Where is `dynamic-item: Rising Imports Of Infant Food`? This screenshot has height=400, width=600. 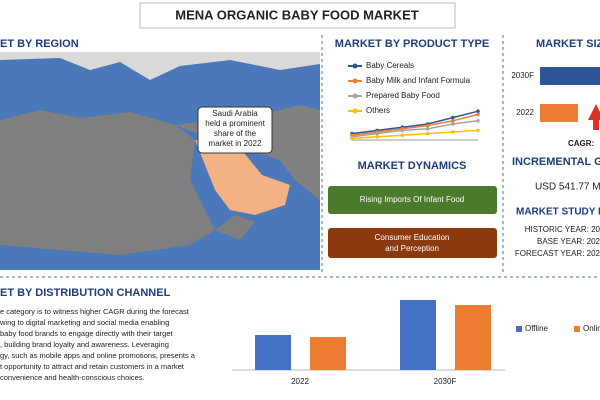 dynamic-item: Rising Imports Of Infant Food is located at coordinates (412, 199).